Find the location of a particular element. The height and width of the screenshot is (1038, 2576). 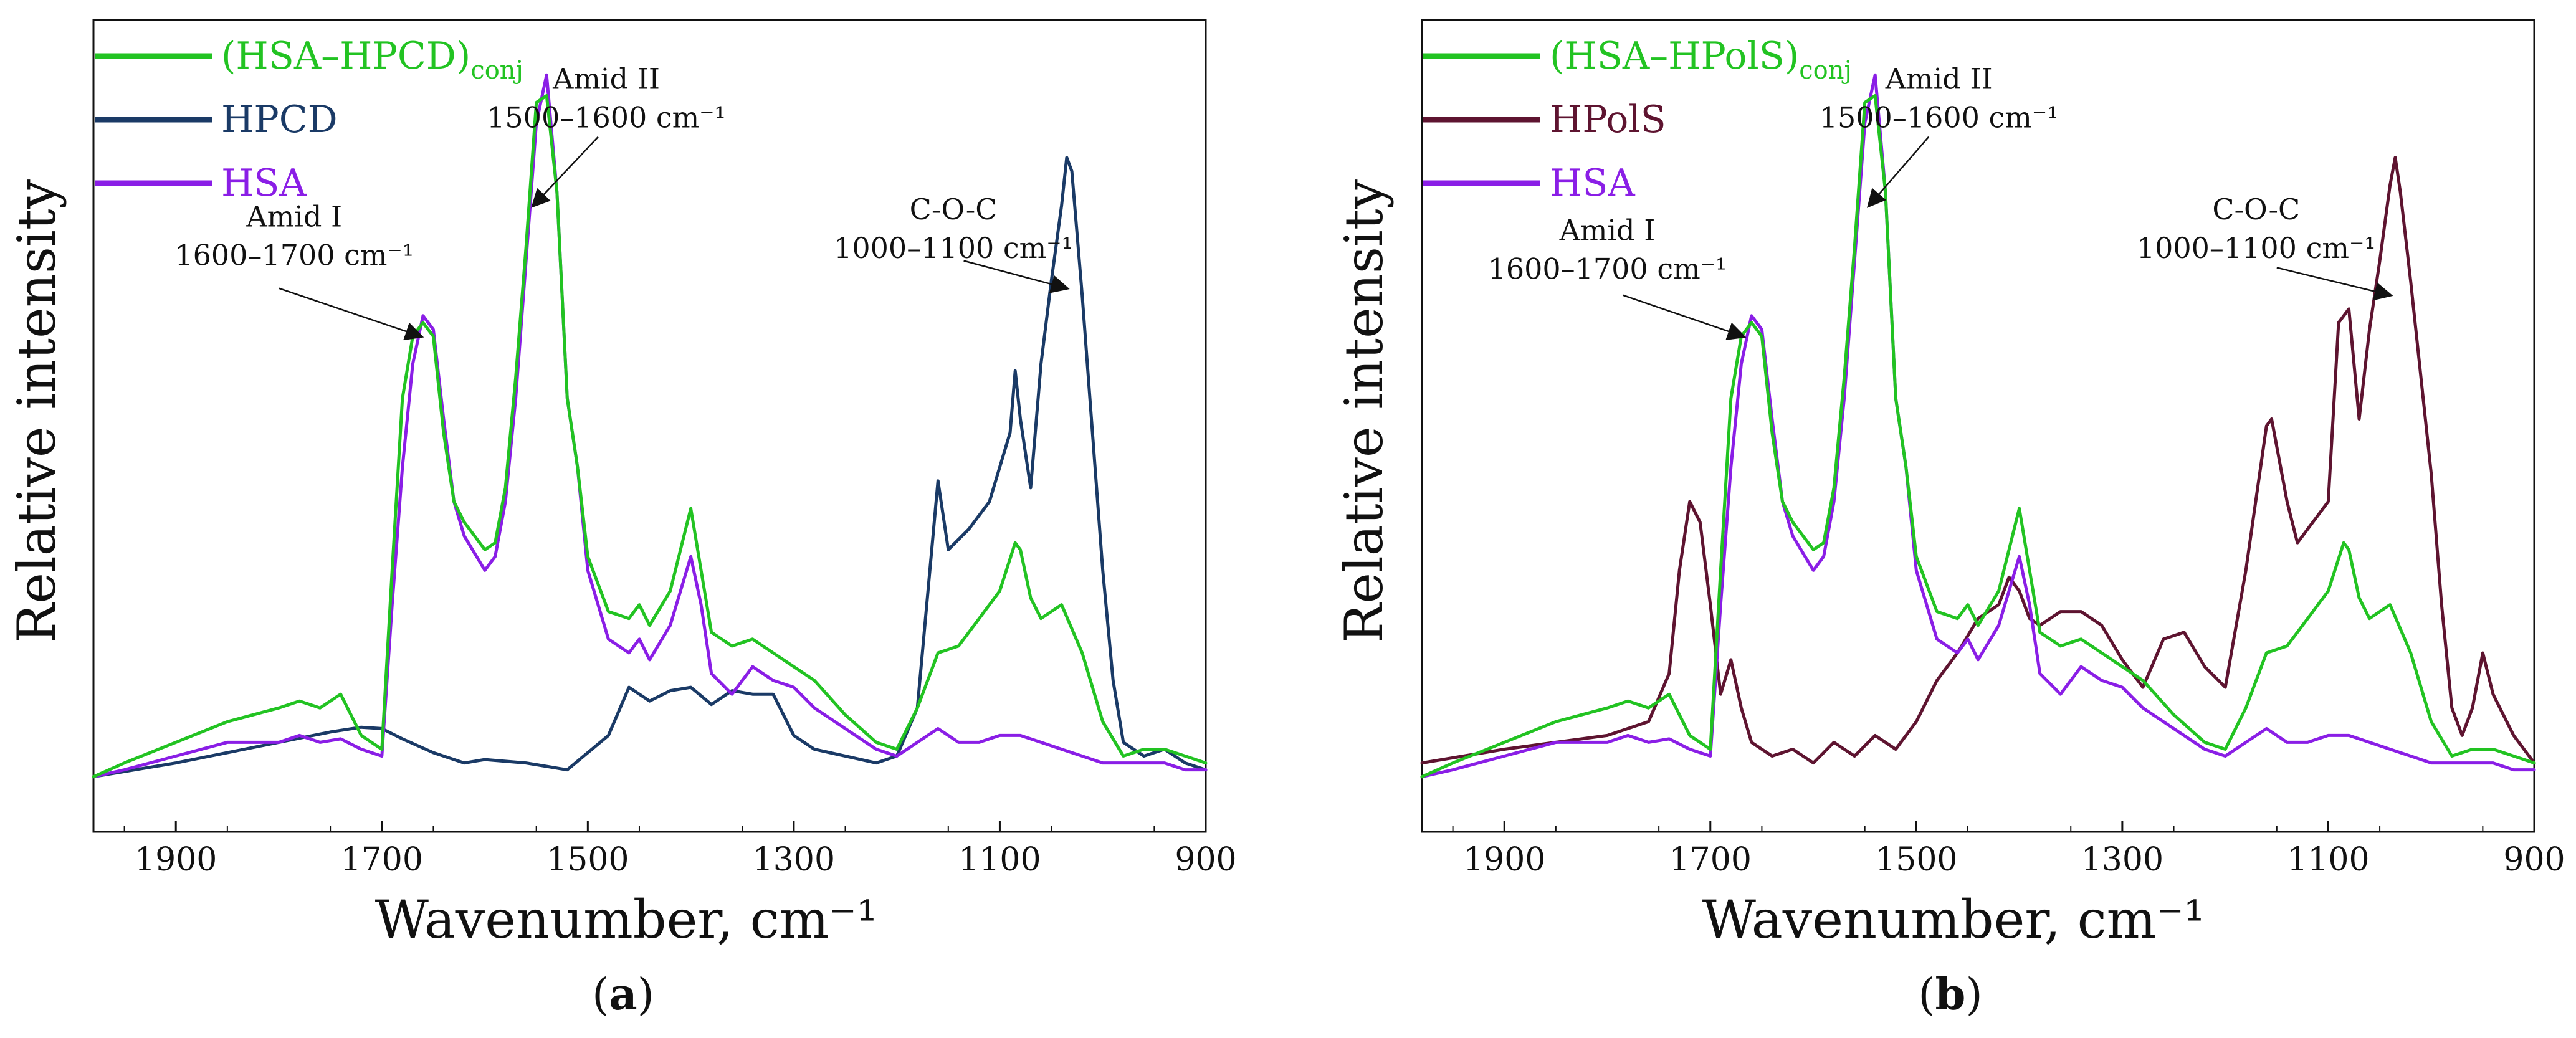

panel-b-legend-label-0: (HSA–HPolS)conj is located at coordinates (1701, 60).